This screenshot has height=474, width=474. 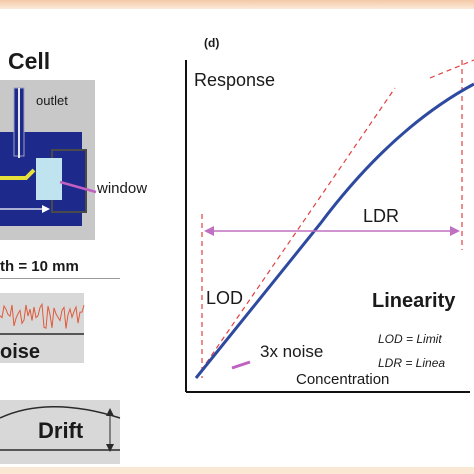 What do you see at coordinates (235, 80) in the screenshot?
I see `y-axis-label: Response` at bounding box center [235, 80].